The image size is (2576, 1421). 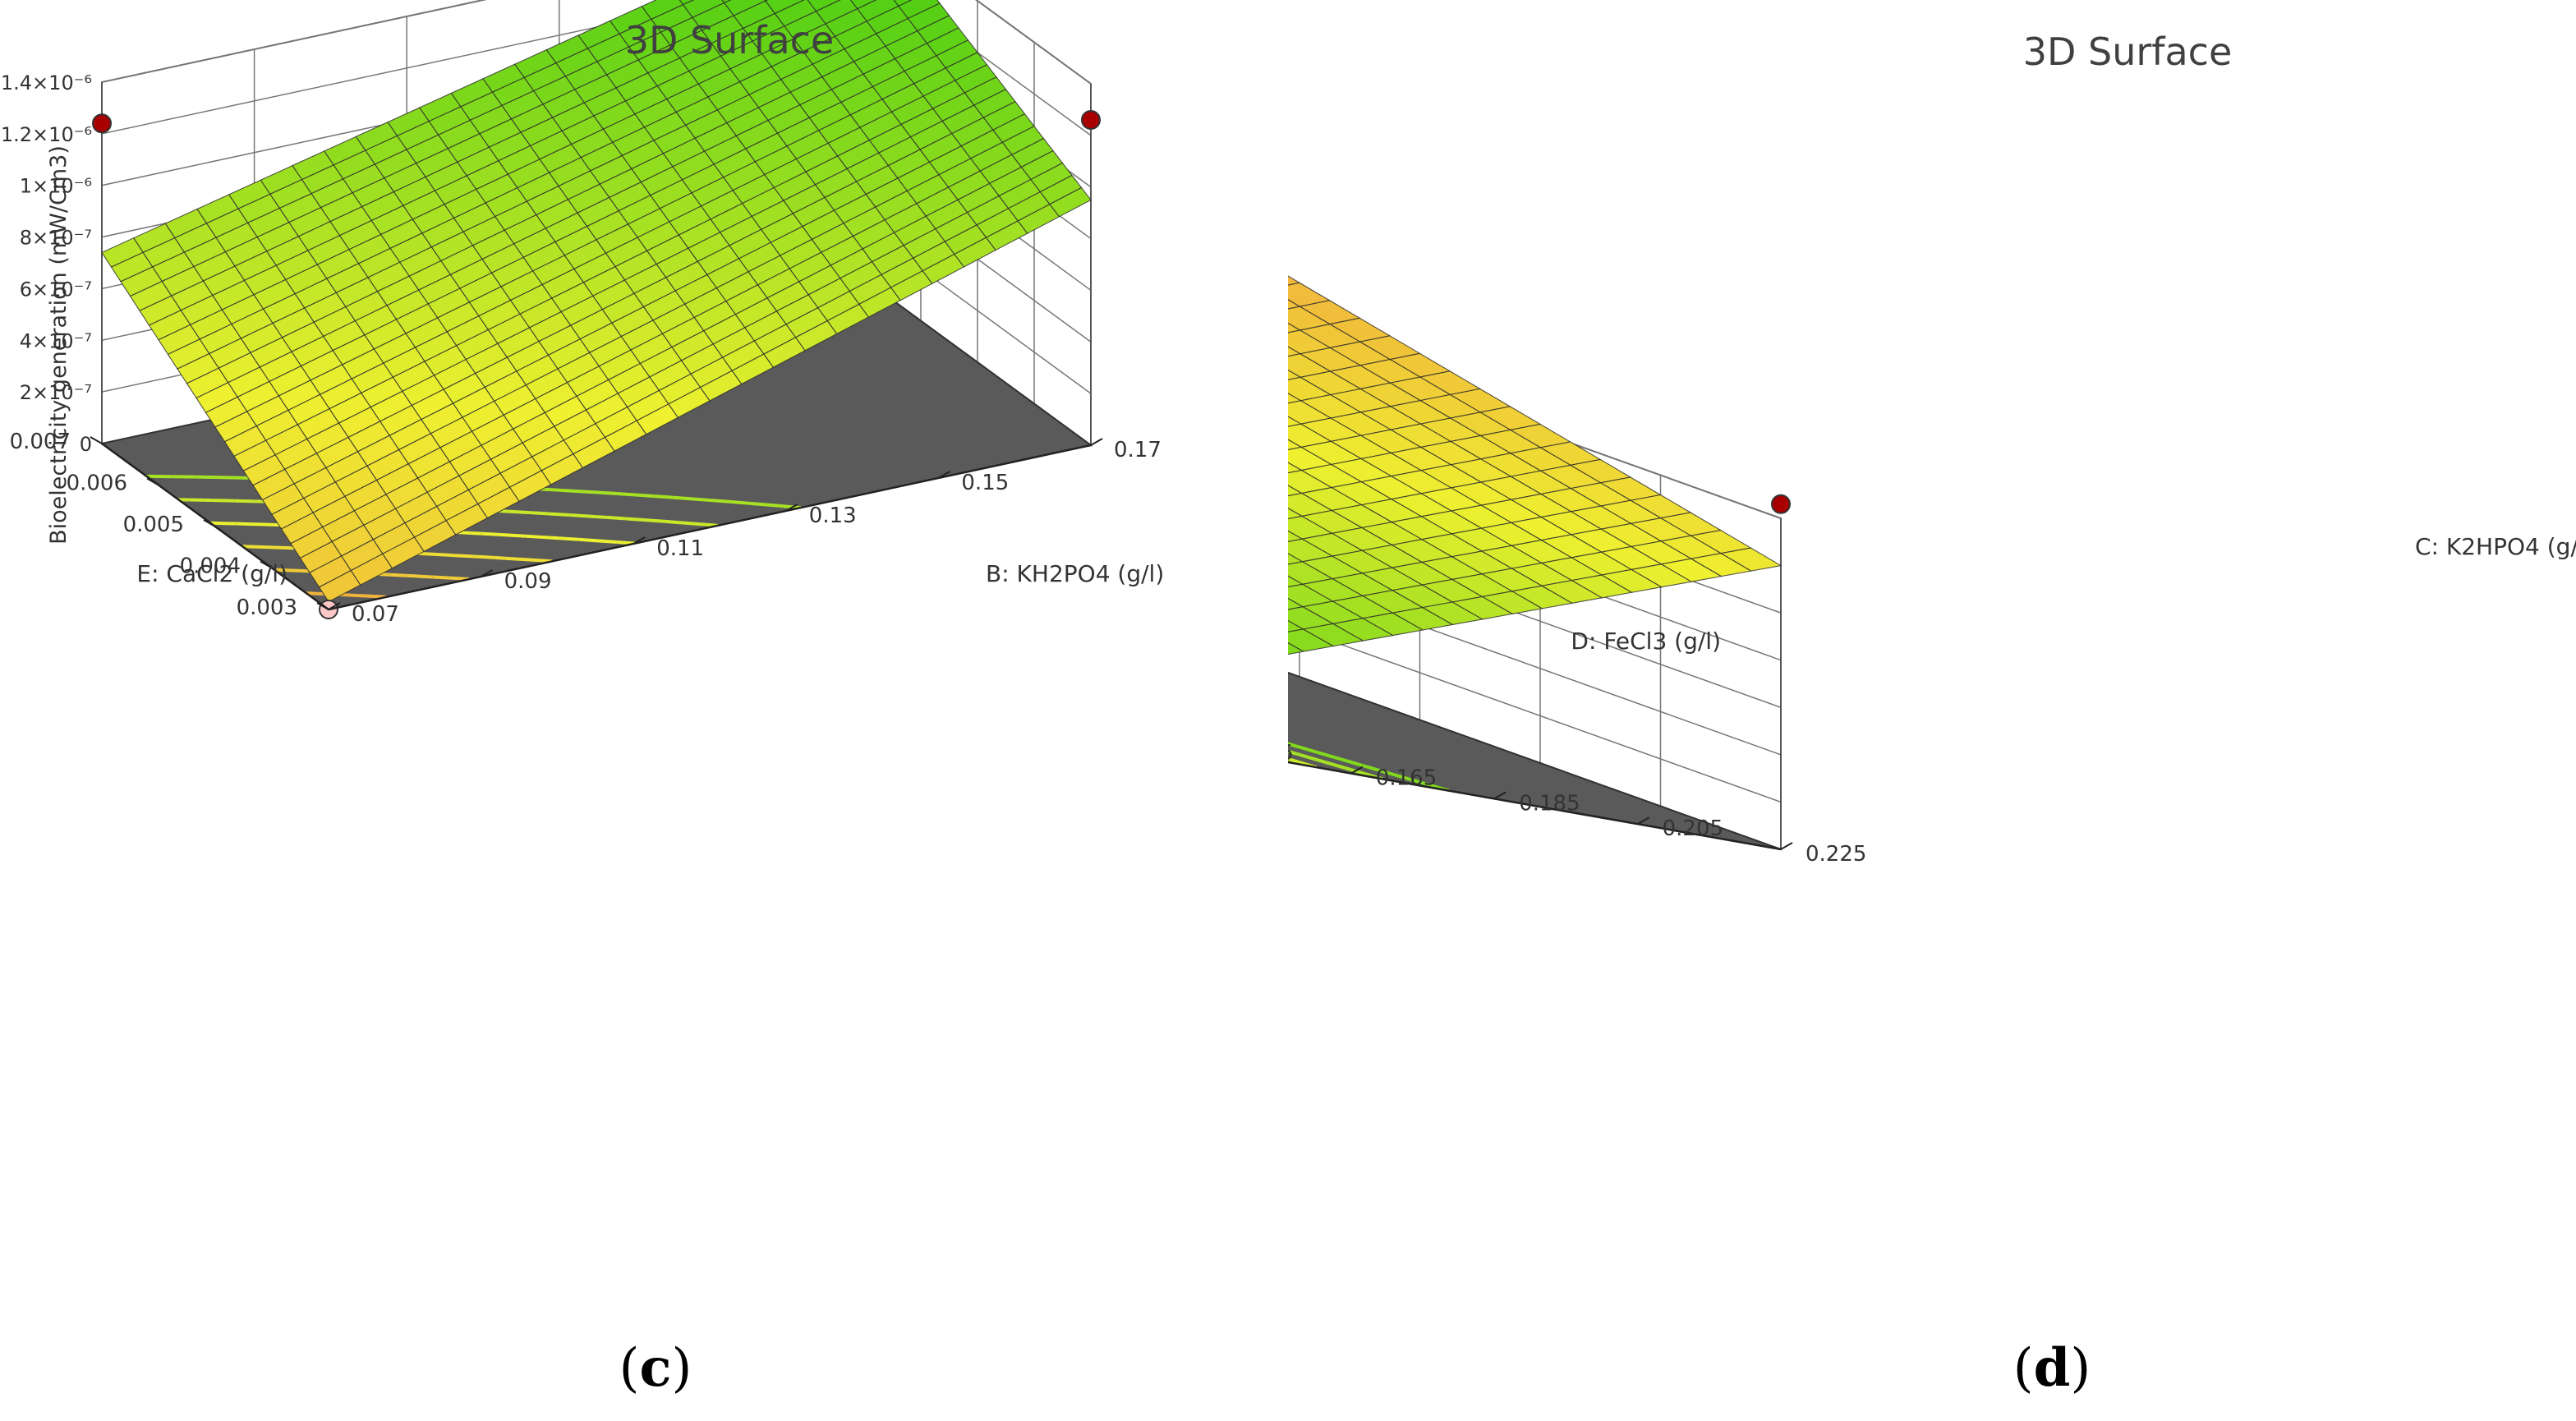 I want to click on x-tick-label-3: 0.13, so click(x=833, y=516).